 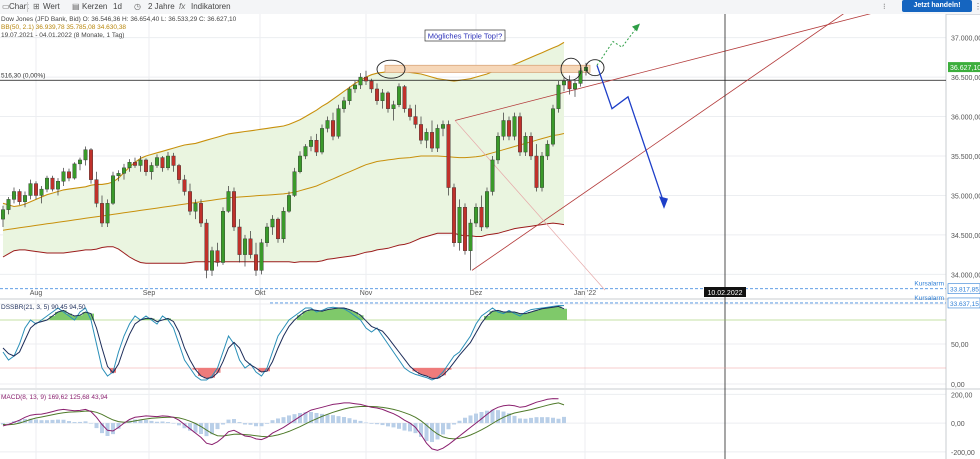 I want to click on osc-tick-label: 50,00, so click(x=960, y=345).